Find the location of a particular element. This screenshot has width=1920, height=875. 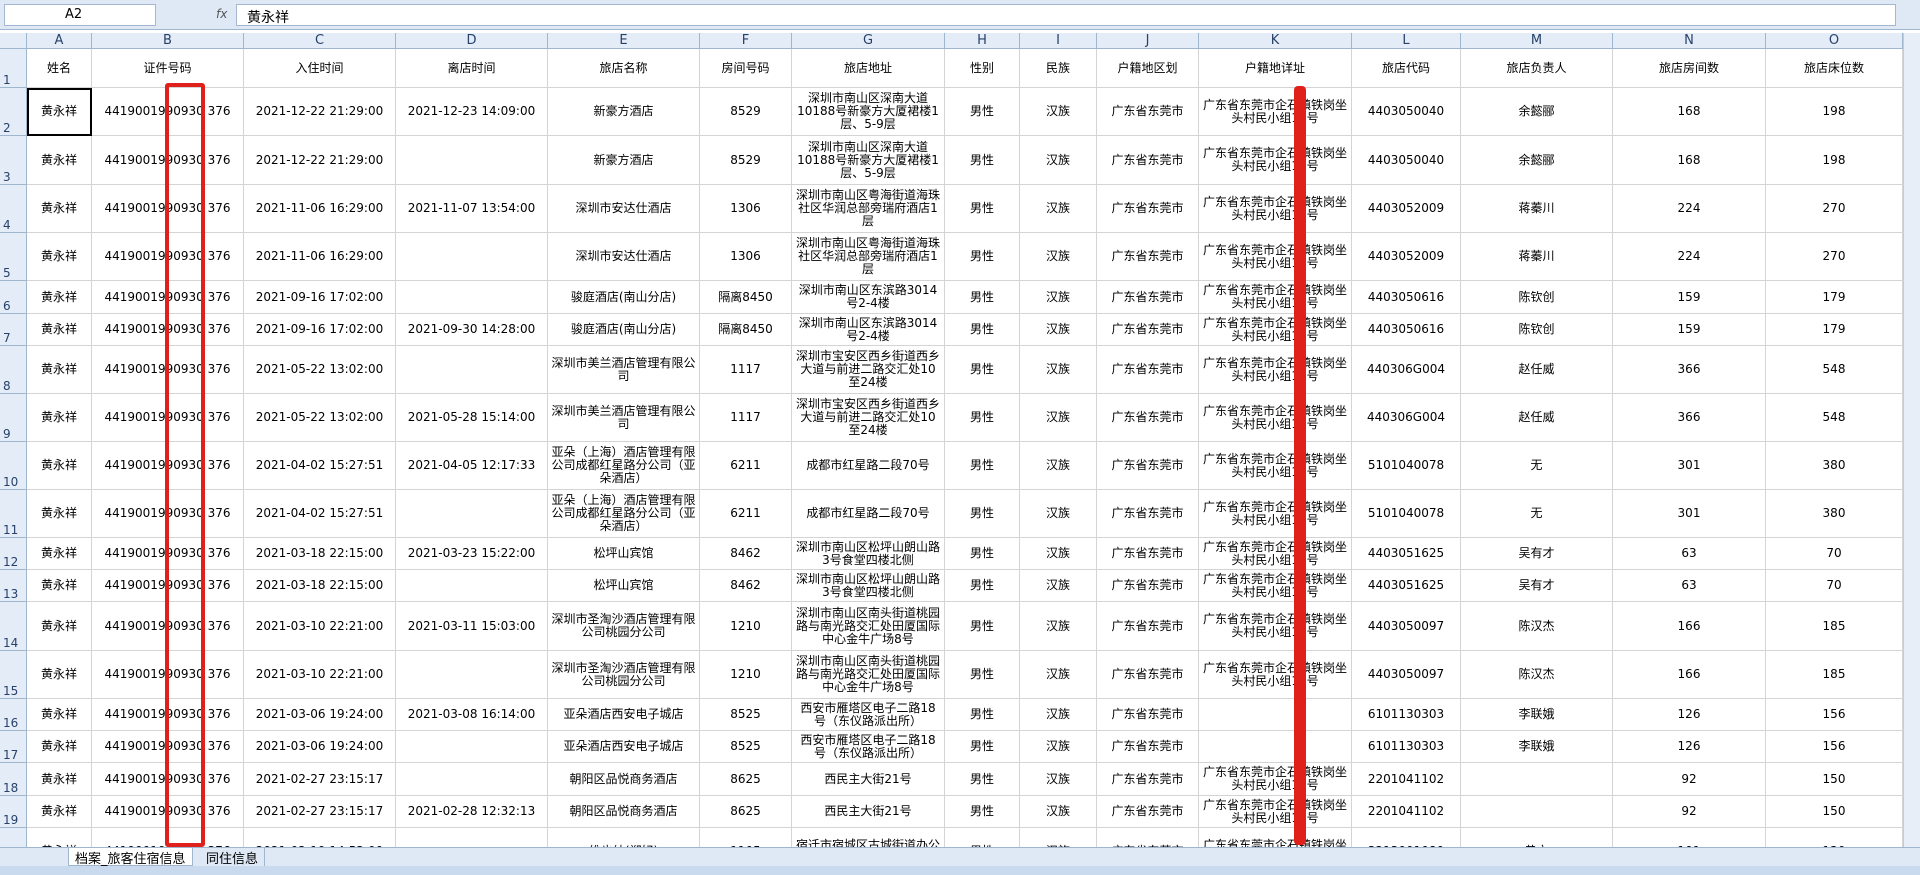

row-header: 16 is located at coordinates (13, 715).